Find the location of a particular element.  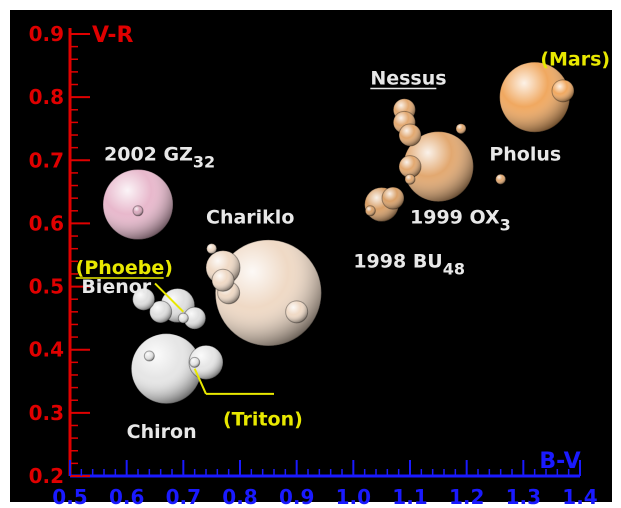

x-tick-label: 1.4 is located at coordinates (579, 496).